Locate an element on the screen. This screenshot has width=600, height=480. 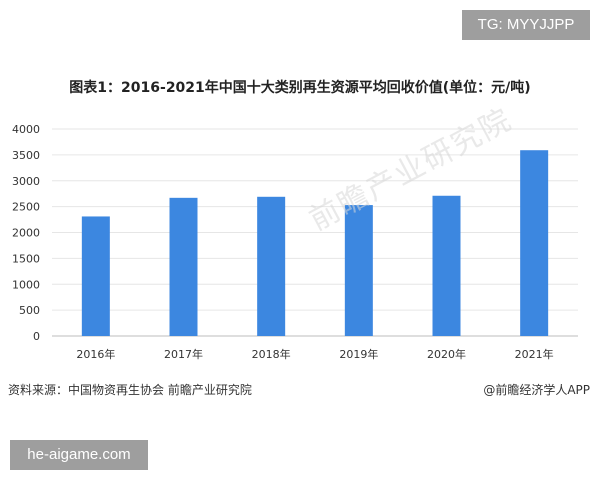
y-tick-label: 2000 is located at coordinates (26, 233).